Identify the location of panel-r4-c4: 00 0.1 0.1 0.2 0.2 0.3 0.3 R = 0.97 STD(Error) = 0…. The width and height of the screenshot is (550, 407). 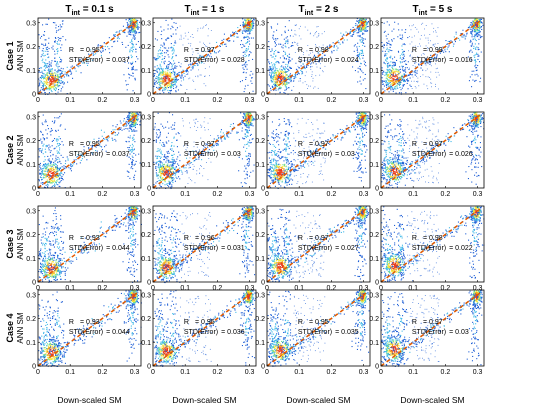
(427, 332).